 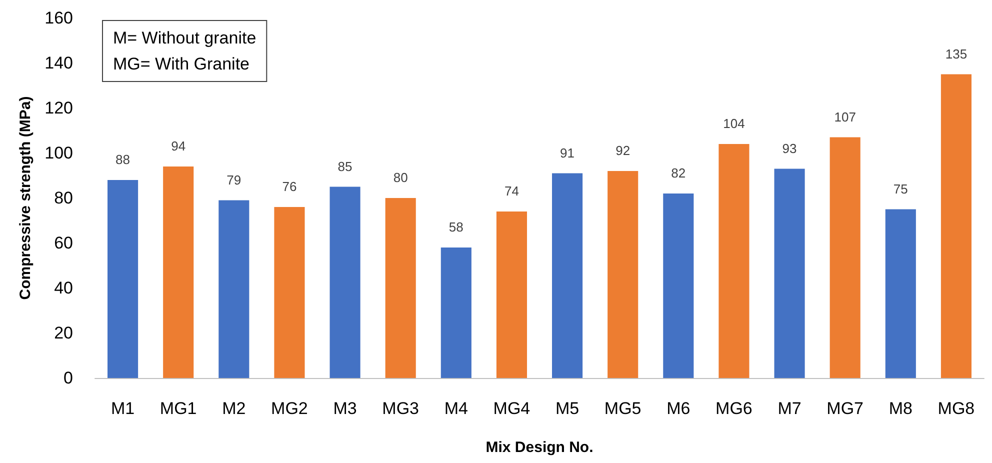 I want to click on x-tick-label: MG4, so click(x=511, y=408).